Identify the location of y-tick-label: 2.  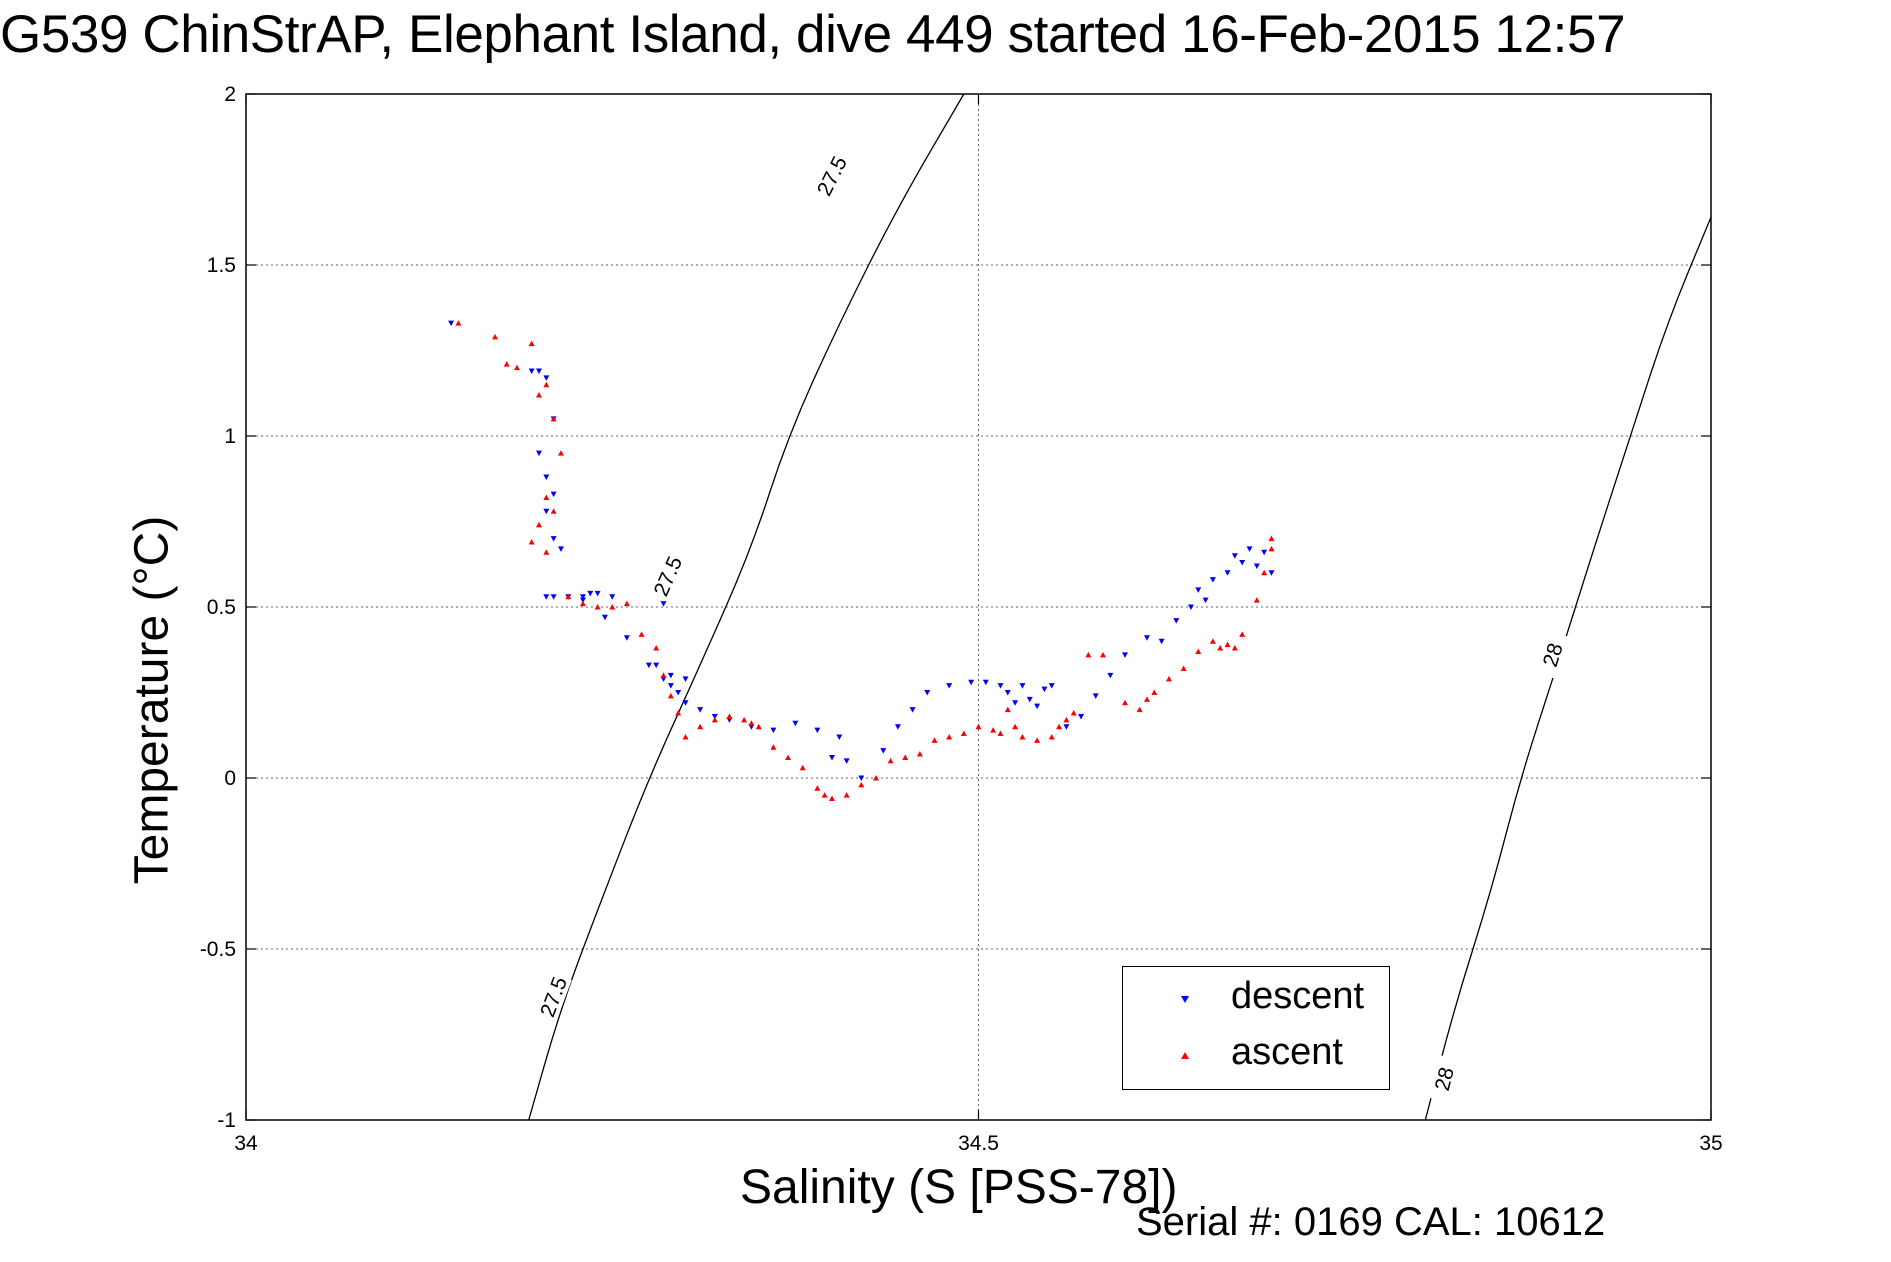
(230, 94).